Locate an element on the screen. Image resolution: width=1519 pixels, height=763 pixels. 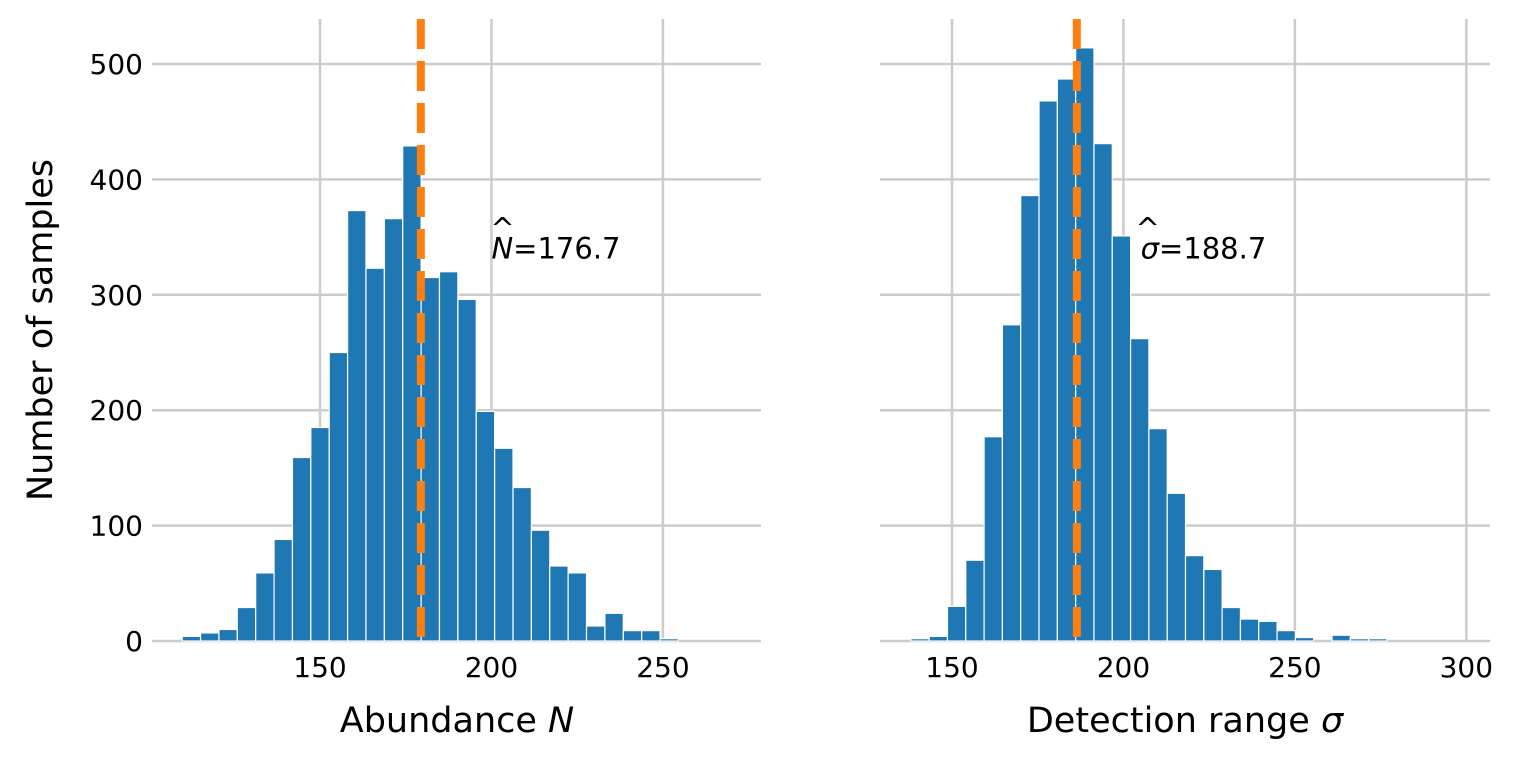
estimate-annotation: N=176.7 is located at coordinates (555, 249).